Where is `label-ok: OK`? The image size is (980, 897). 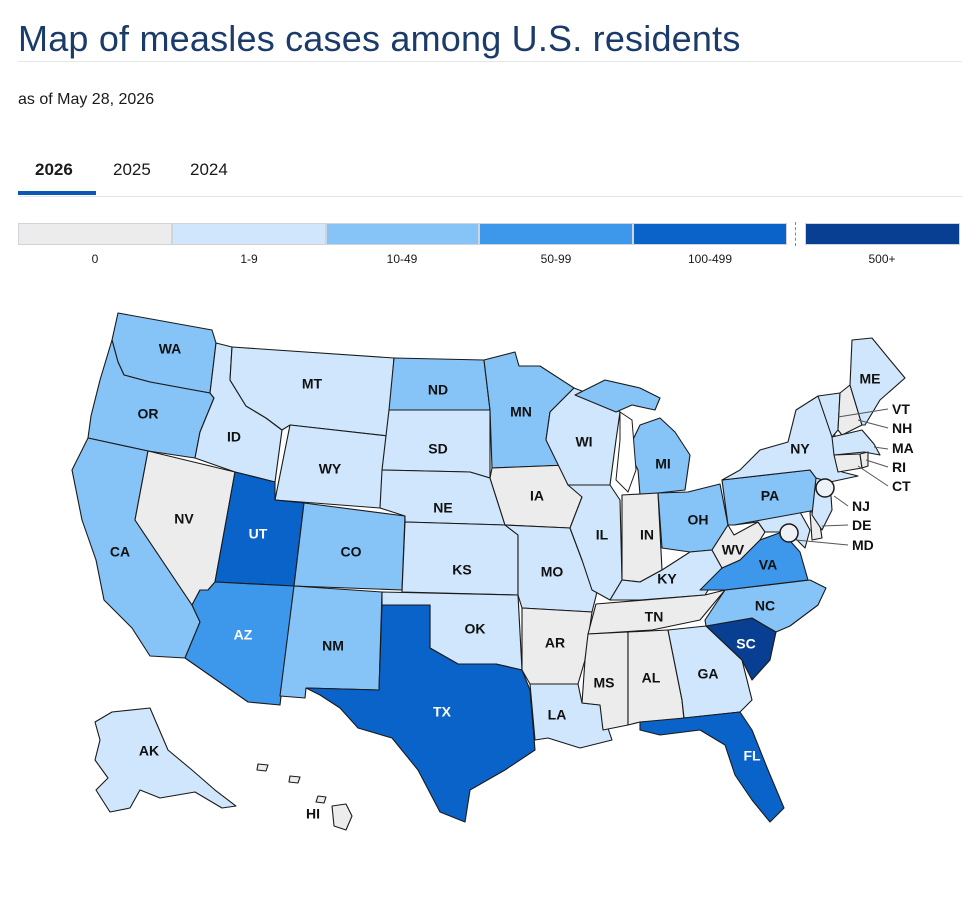 label-ok: OK is located at coordinates (475, 629).